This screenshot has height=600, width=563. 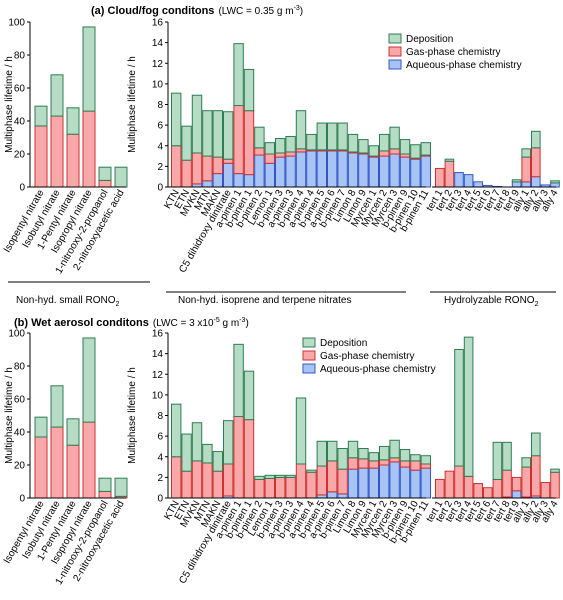 I want to click on legend-label-gas: Gas-phase chemistry, so click(x=453, y=52).